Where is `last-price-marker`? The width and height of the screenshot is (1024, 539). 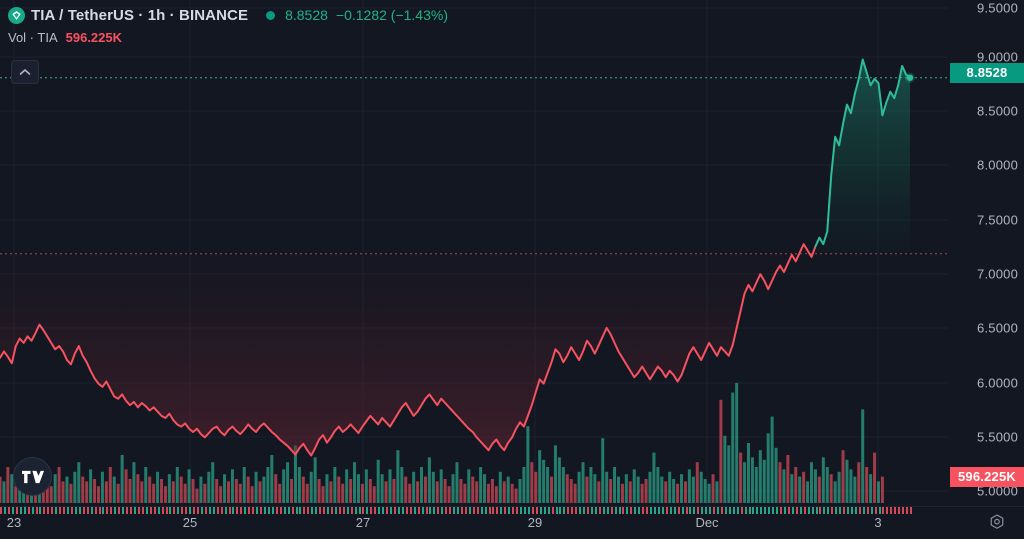 last-price-marker is located at coordinates (910, 77).